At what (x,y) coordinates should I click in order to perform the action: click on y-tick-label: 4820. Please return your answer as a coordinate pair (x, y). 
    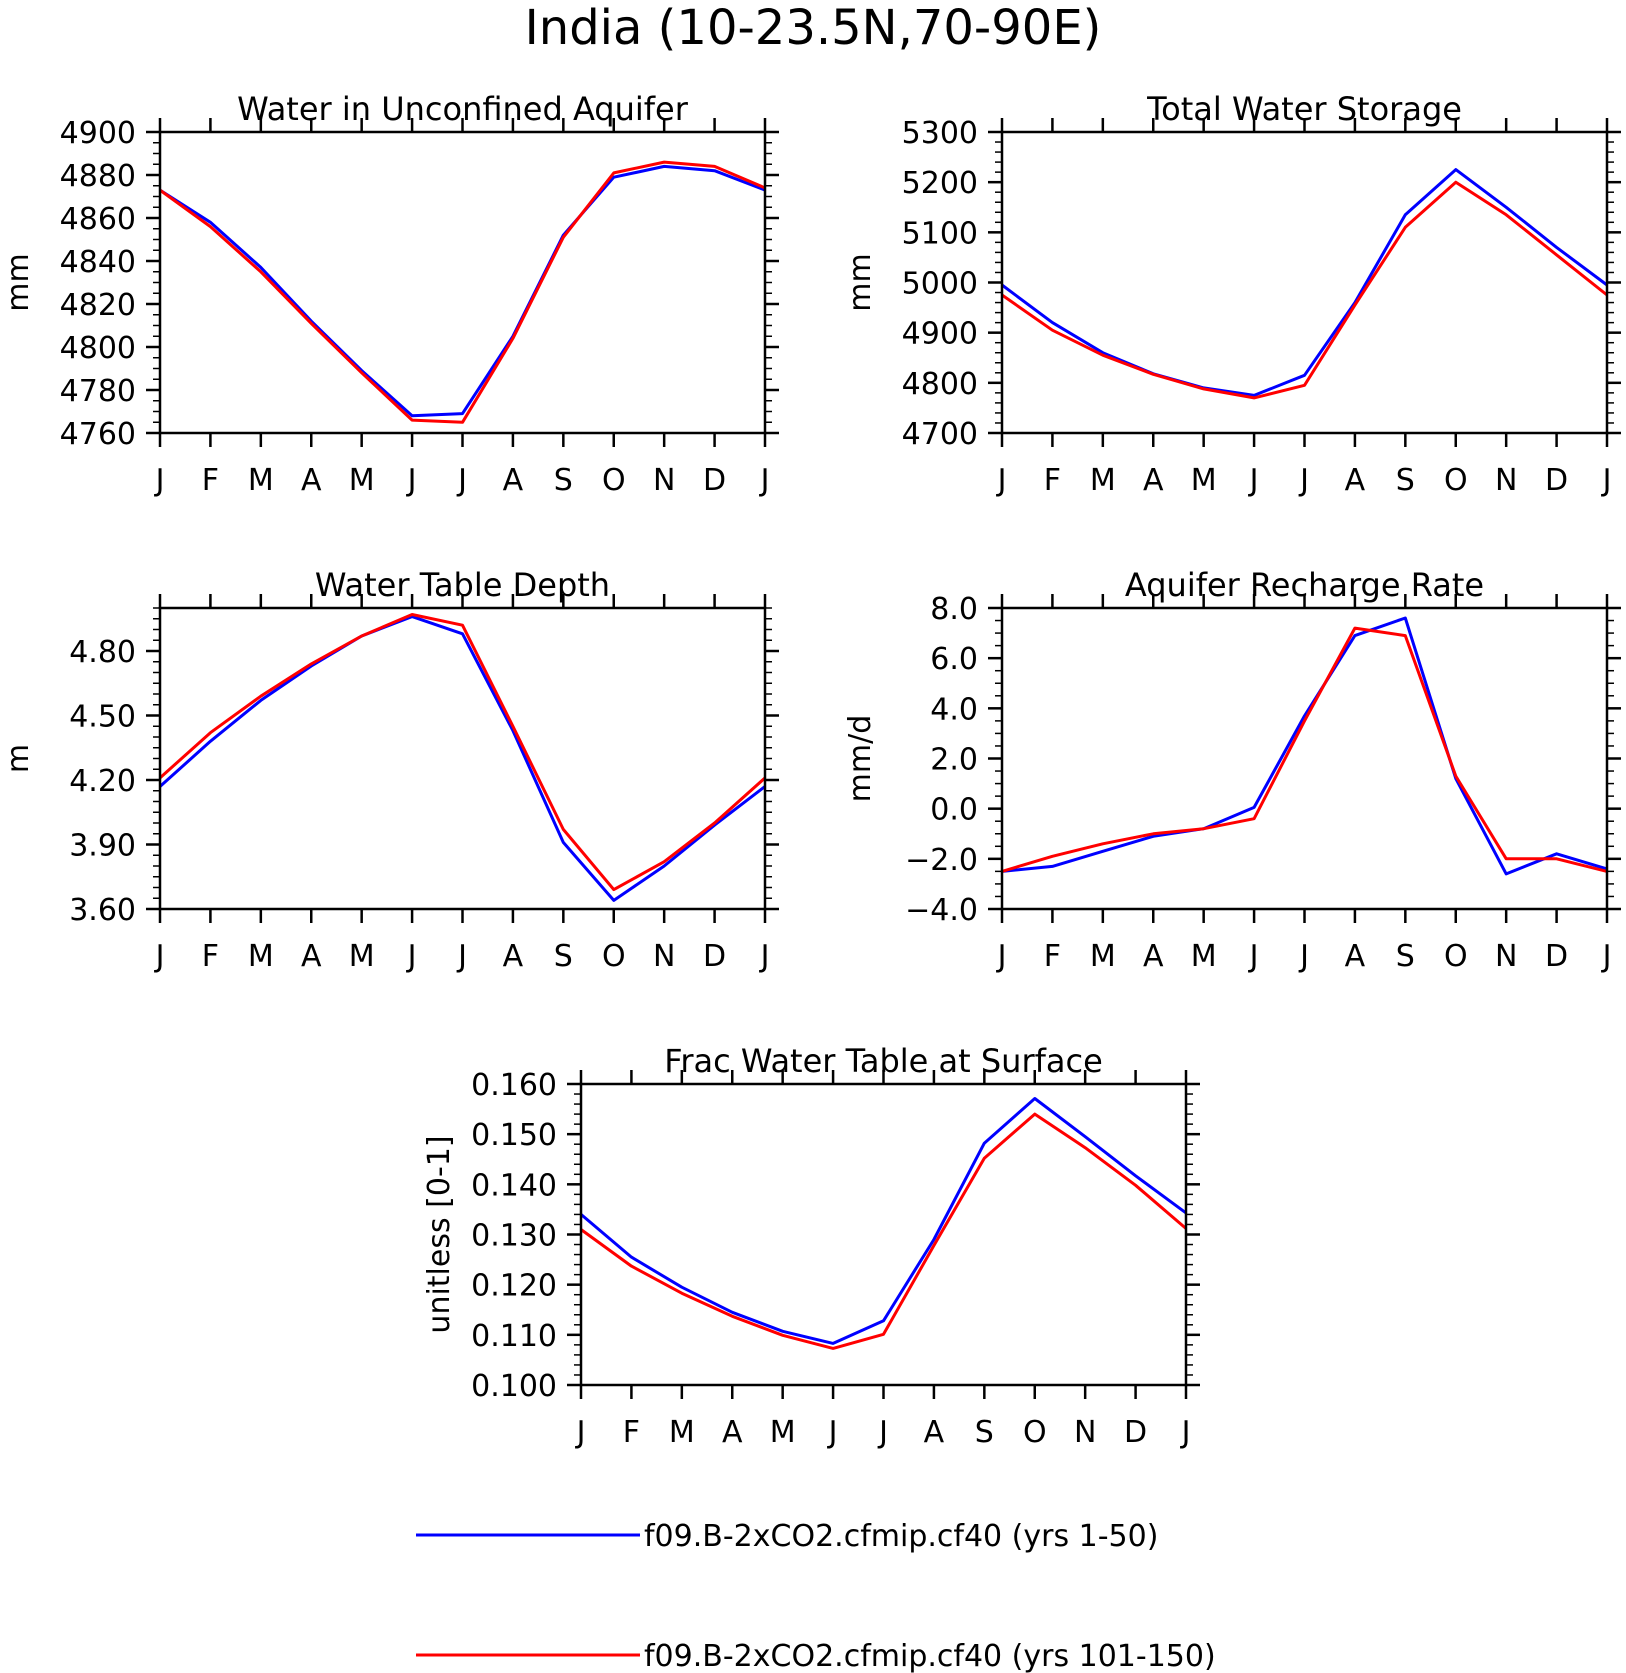
    Looking at the image, I should click on (98, 305).